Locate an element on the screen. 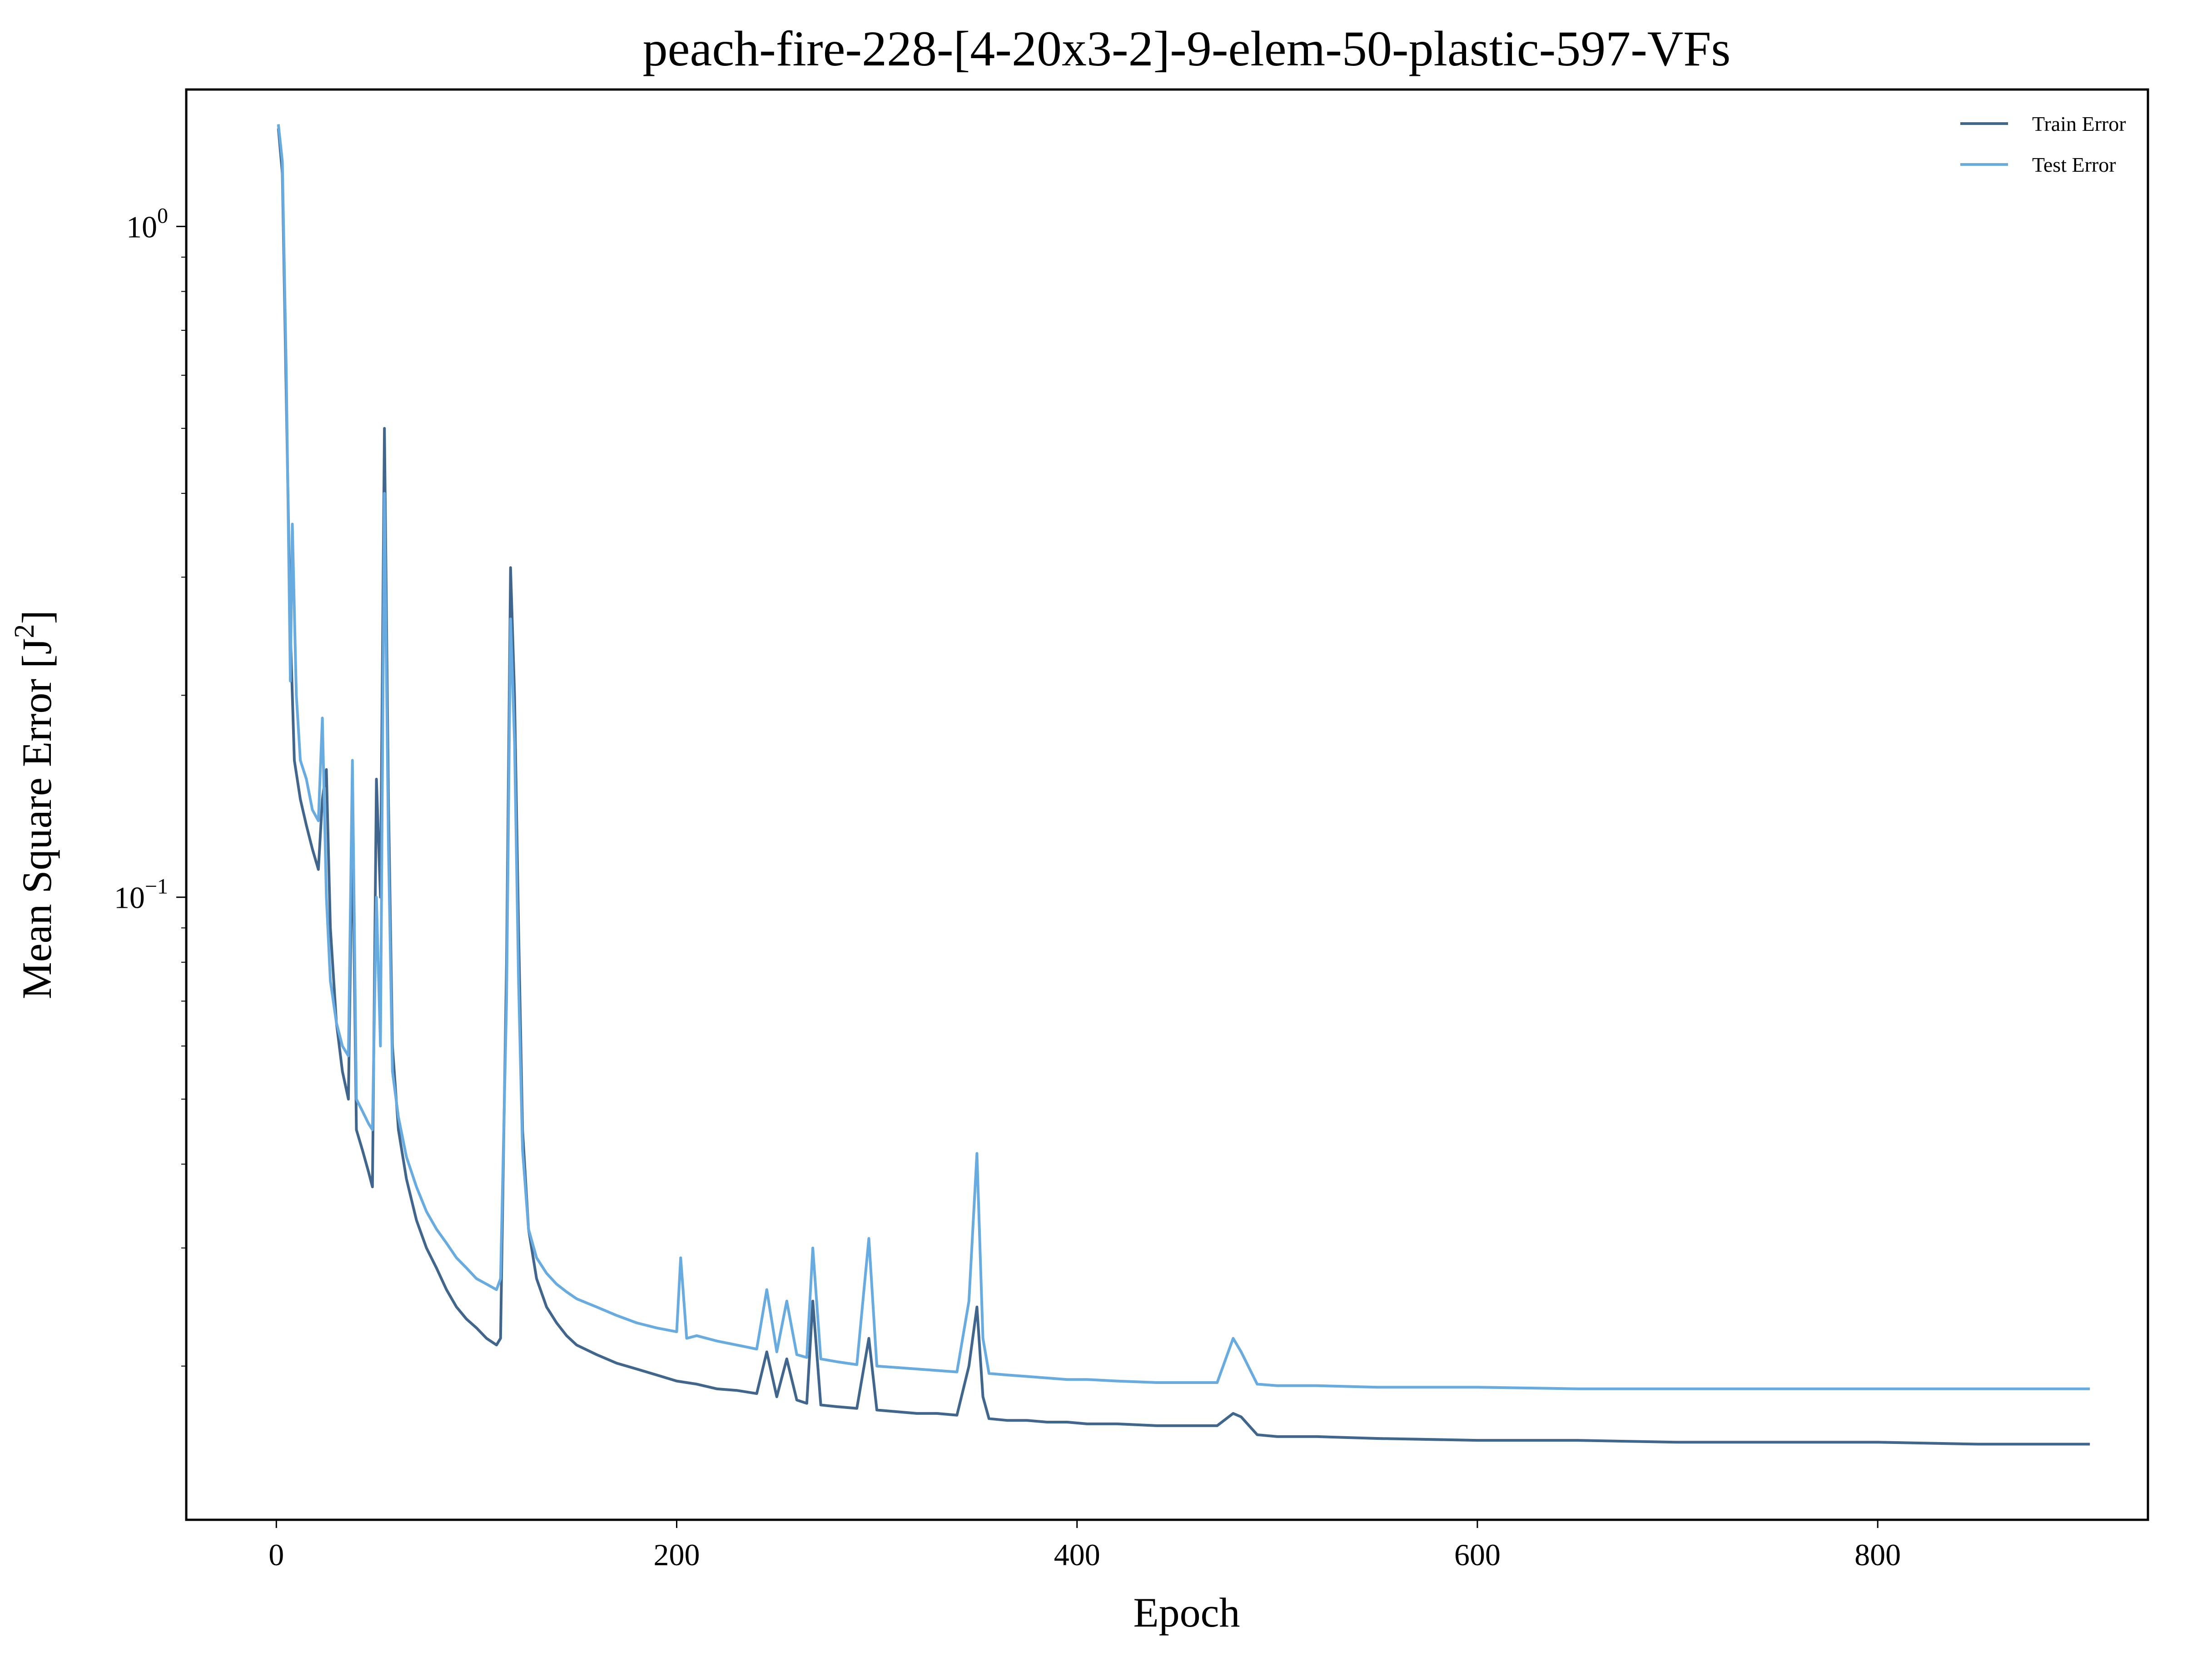 This screenshot has width=2212, height=1667. x-tick-label: 800 is located at coordinates (1878, 1555).